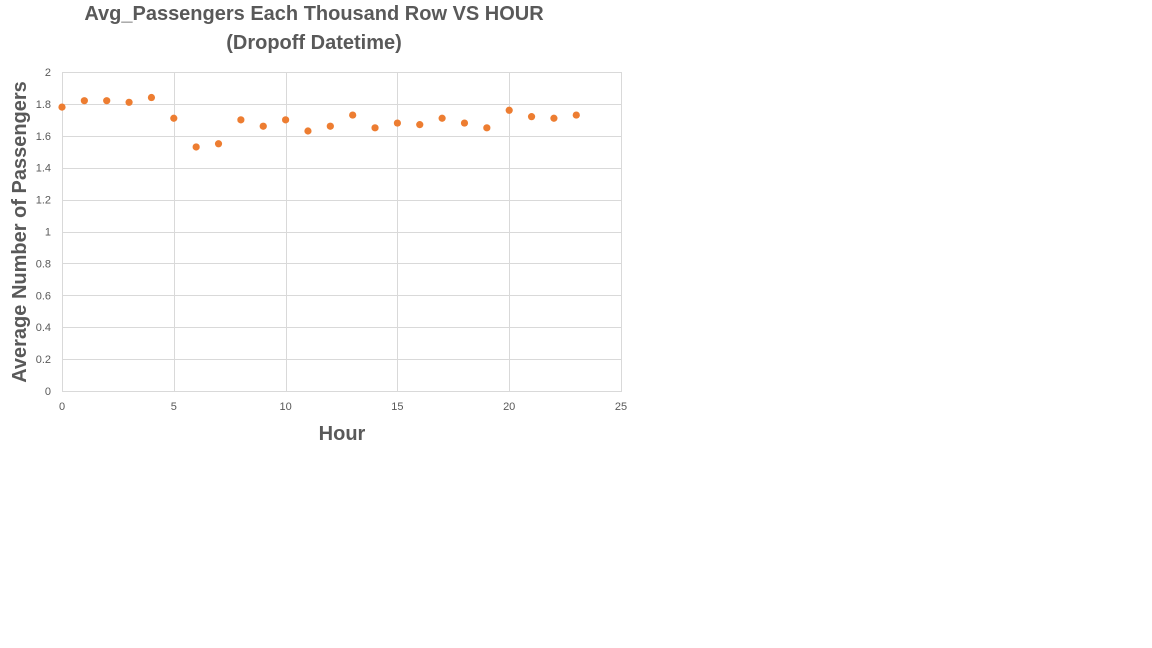  What do you see at coordinates (43, 169) in the screenshot?
I see `y-tick-label: 1.4` at bounding box center [43, 169].